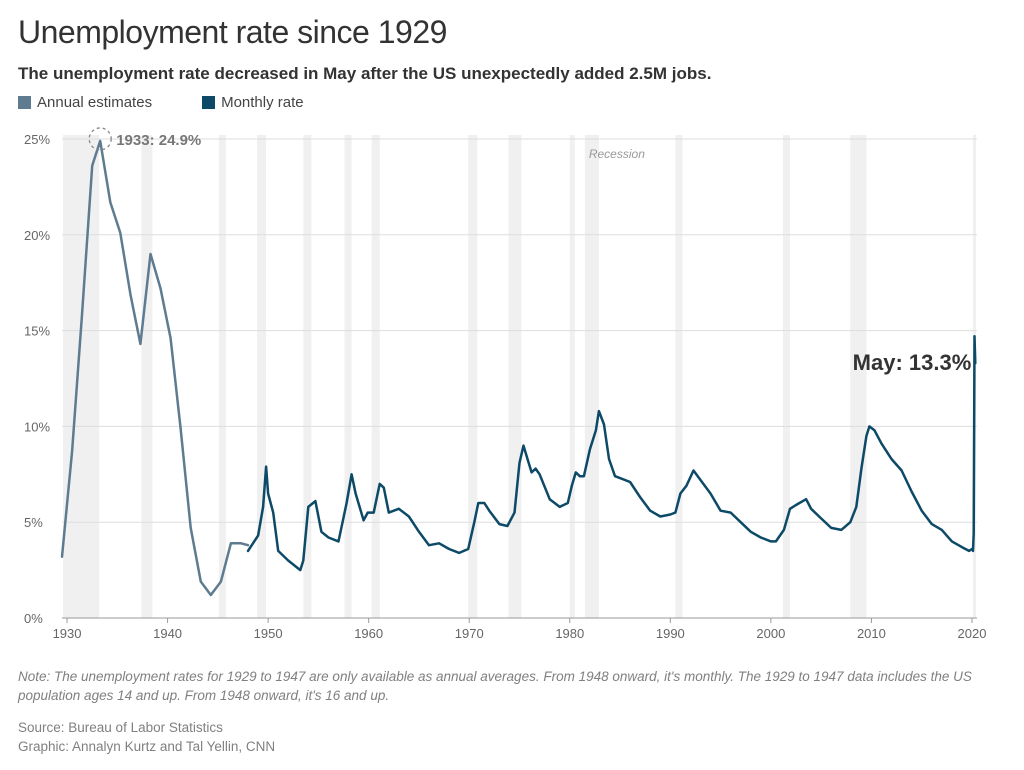 This screenshot has width=1024, height=770. Describe the element at coordinates (268, 633) in the screenshot. I see `x-tick-label: 1950` at that location.